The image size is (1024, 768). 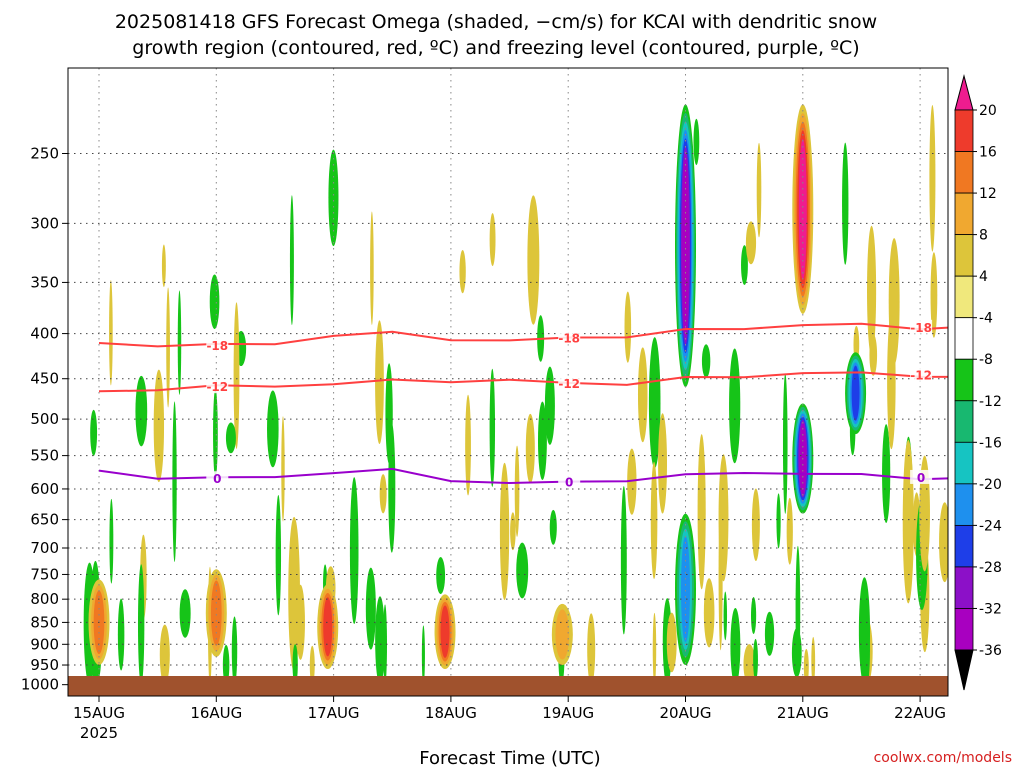 I want to click on colorbar-bottom-arrow, so click(x=964, y=670).